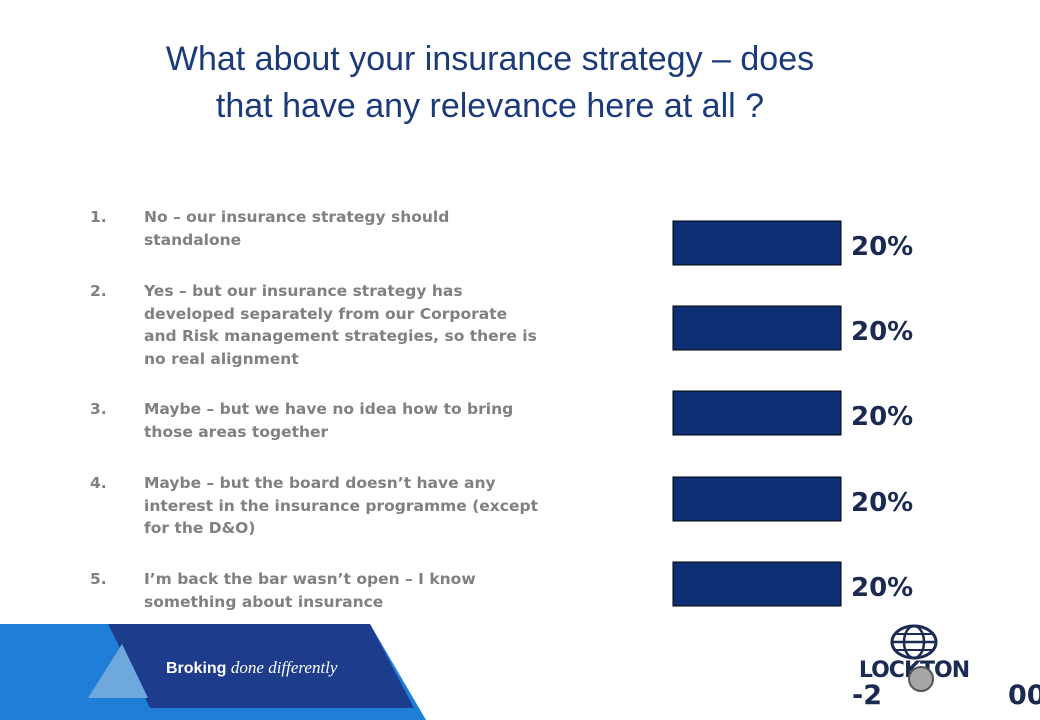  What do you see at coordinates (98, 291) in the screenshot?
I see `option-number: 2.` at bounding box center [98, 291].